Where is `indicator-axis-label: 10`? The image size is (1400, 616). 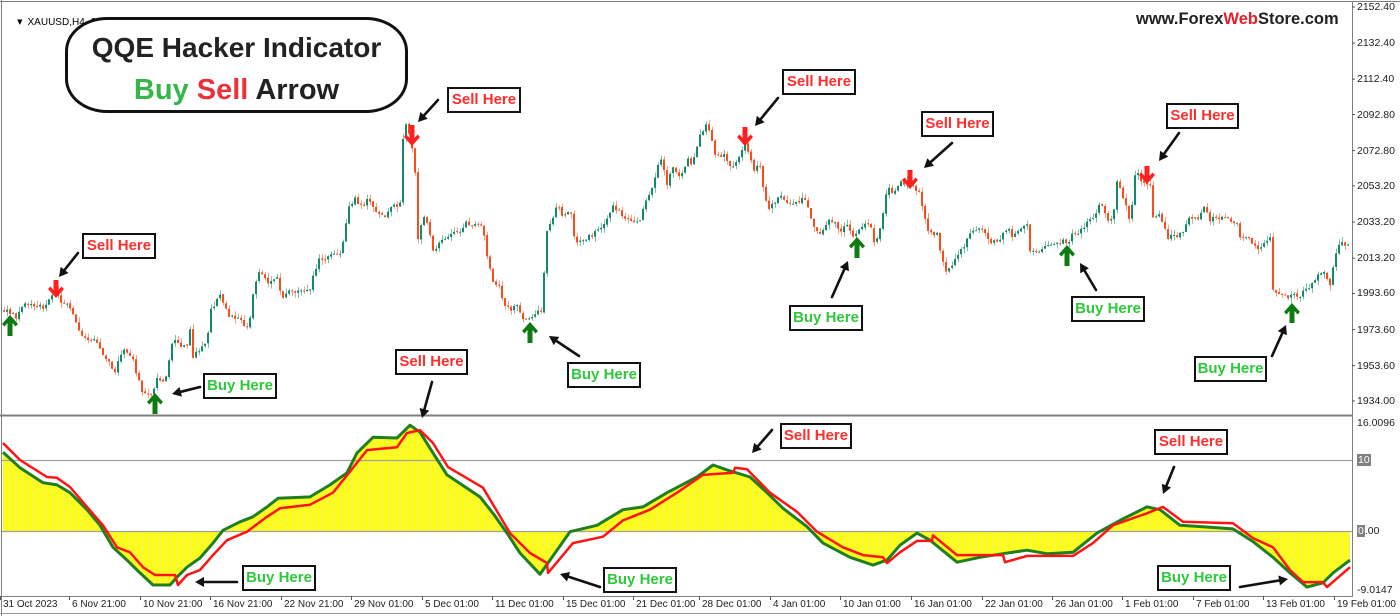 indicator-axis-label: 10 is located at coordinates (1364, 460).